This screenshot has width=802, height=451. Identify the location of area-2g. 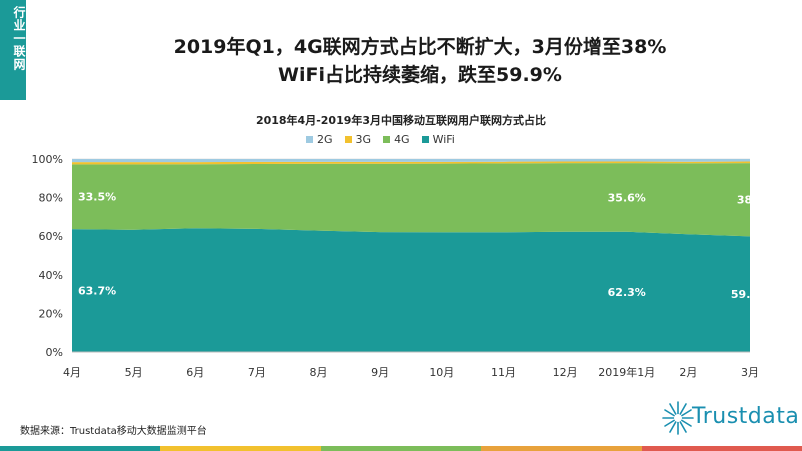
(411, 161).